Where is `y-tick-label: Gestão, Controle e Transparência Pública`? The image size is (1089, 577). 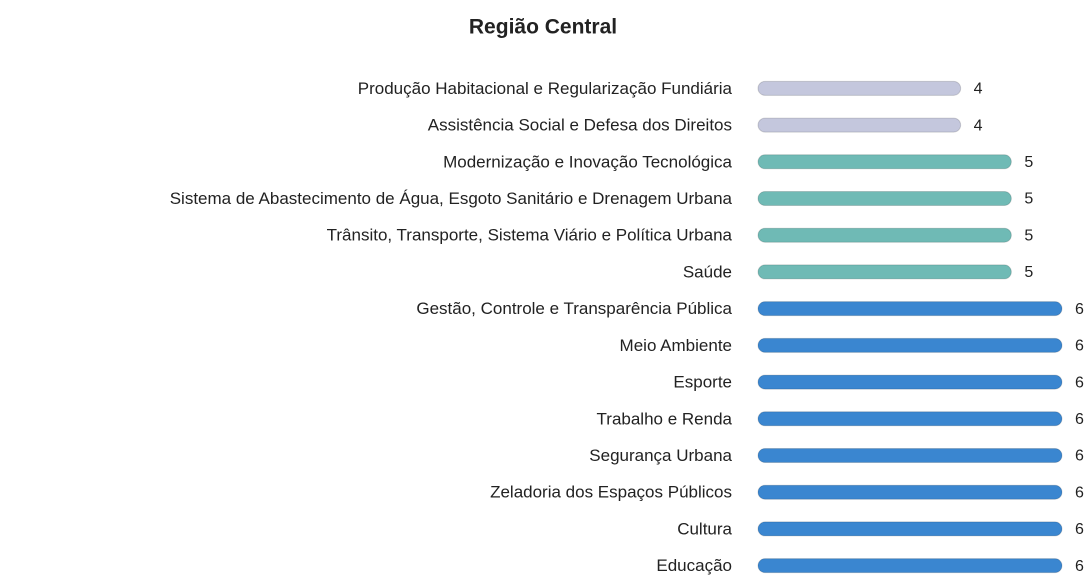
y-tick-label: Gestão, Controle e Transparência Pública is located at coordinates (574, 308).